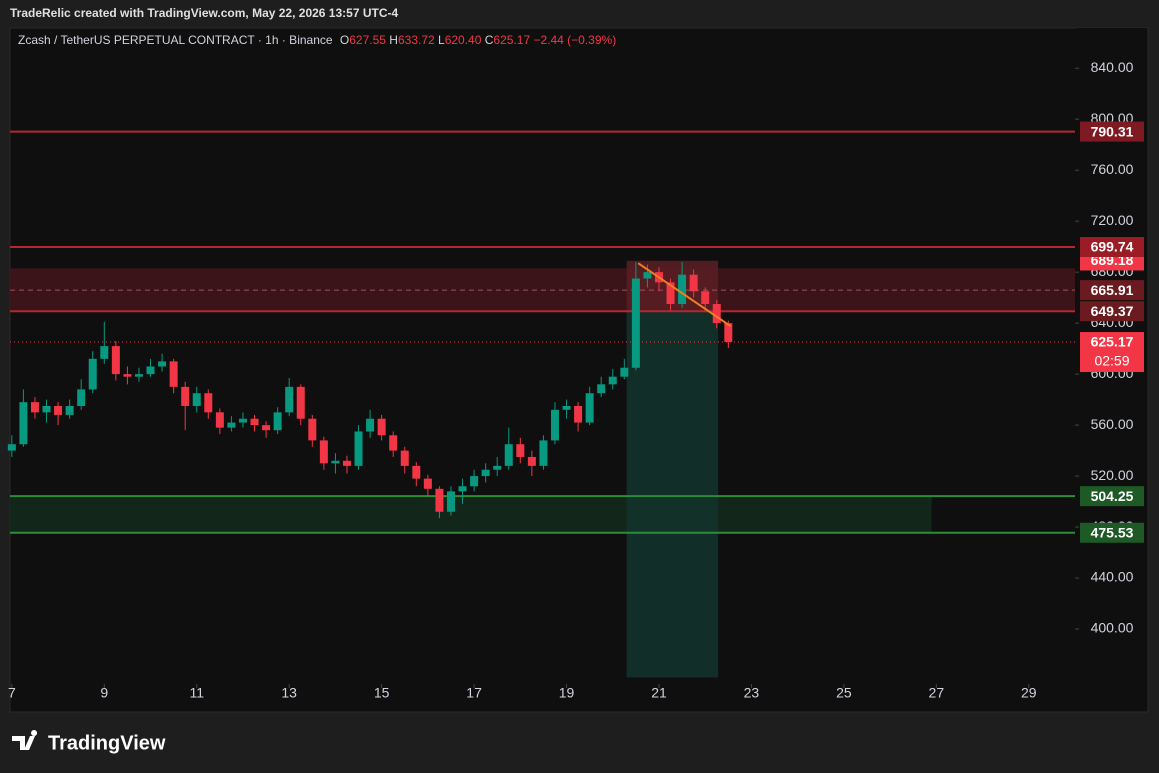 The height and width of the screenshot is (773, 1159). What do you see at coordinates (567, 693) in the screenshot?
I see `x-tick-label: 19` at bounding box center [567, 693].